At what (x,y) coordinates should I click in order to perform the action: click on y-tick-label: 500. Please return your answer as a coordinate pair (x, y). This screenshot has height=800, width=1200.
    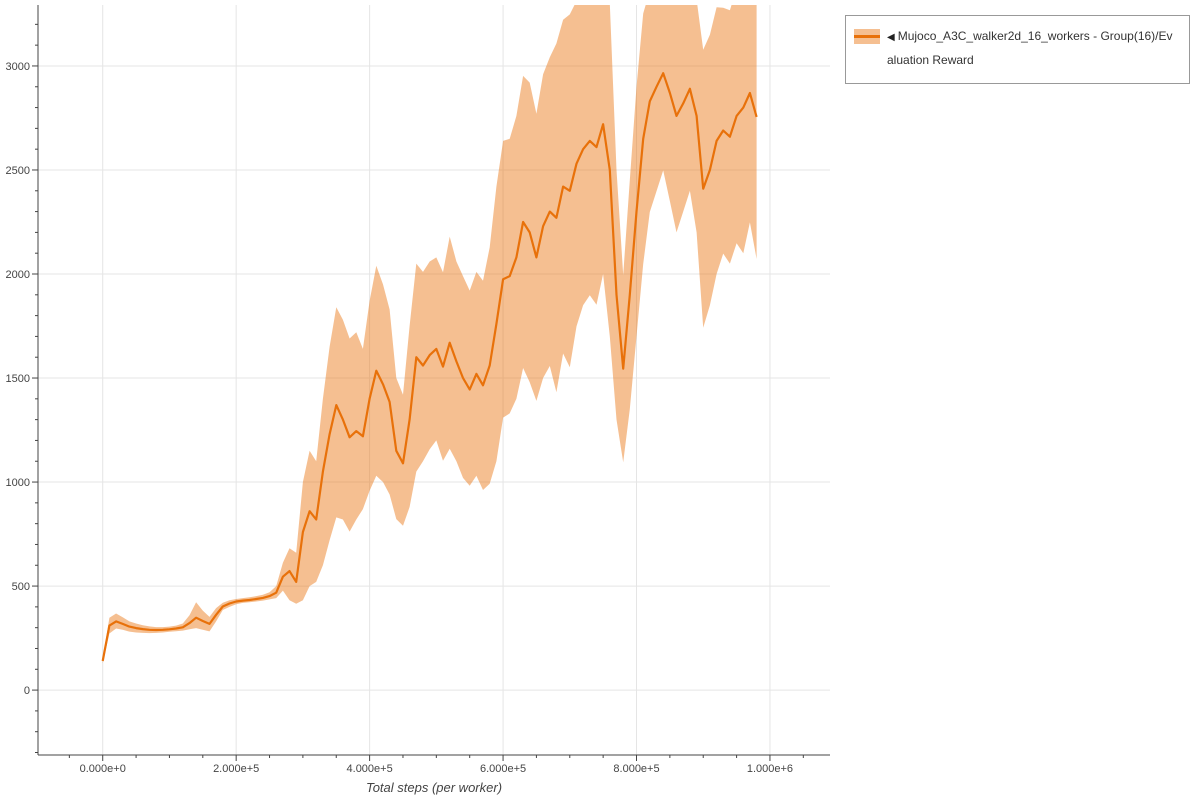
    Looking at the image, I should click on (21, 587).